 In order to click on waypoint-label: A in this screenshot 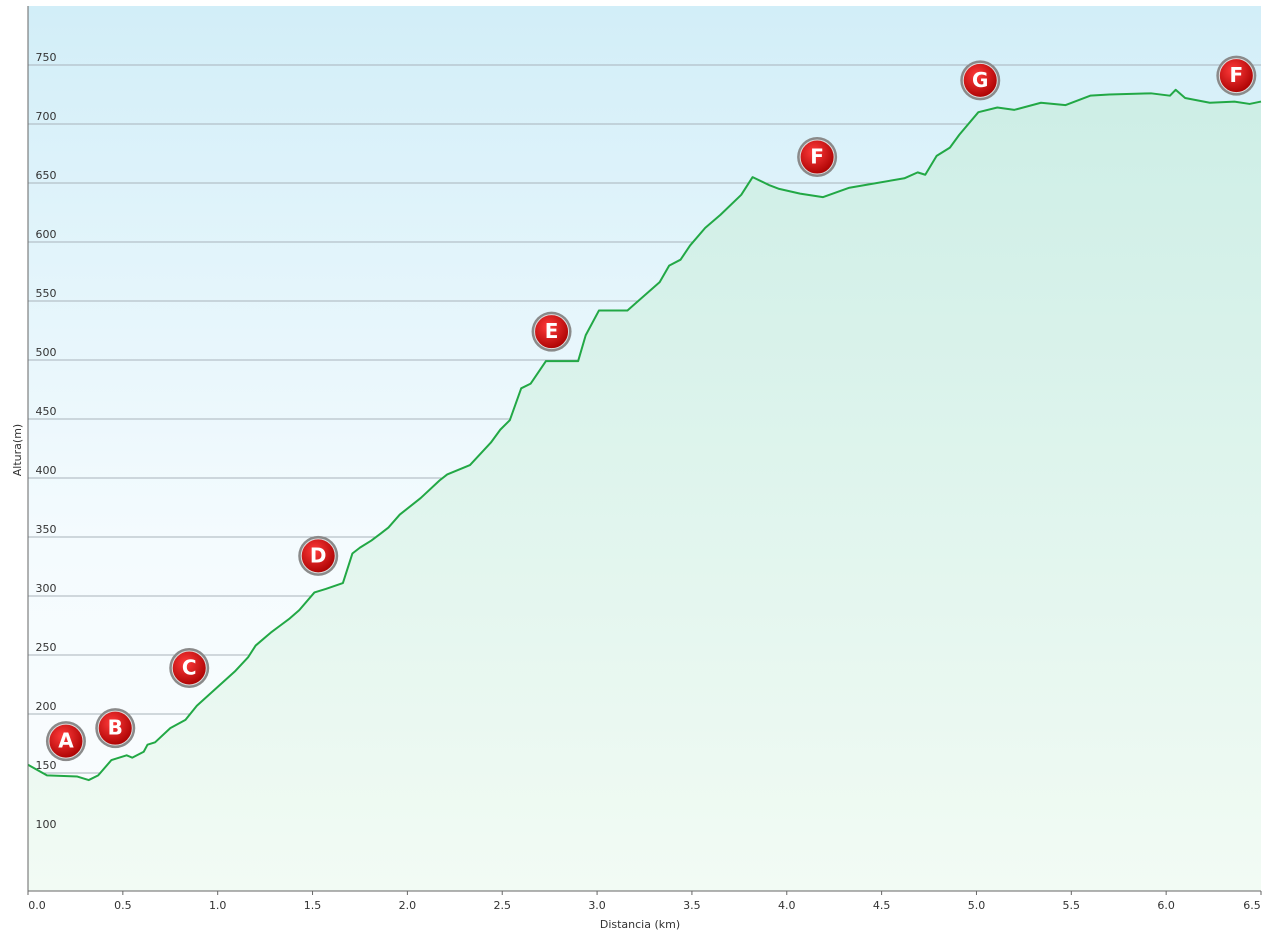, I will do `click(66, 741)`.